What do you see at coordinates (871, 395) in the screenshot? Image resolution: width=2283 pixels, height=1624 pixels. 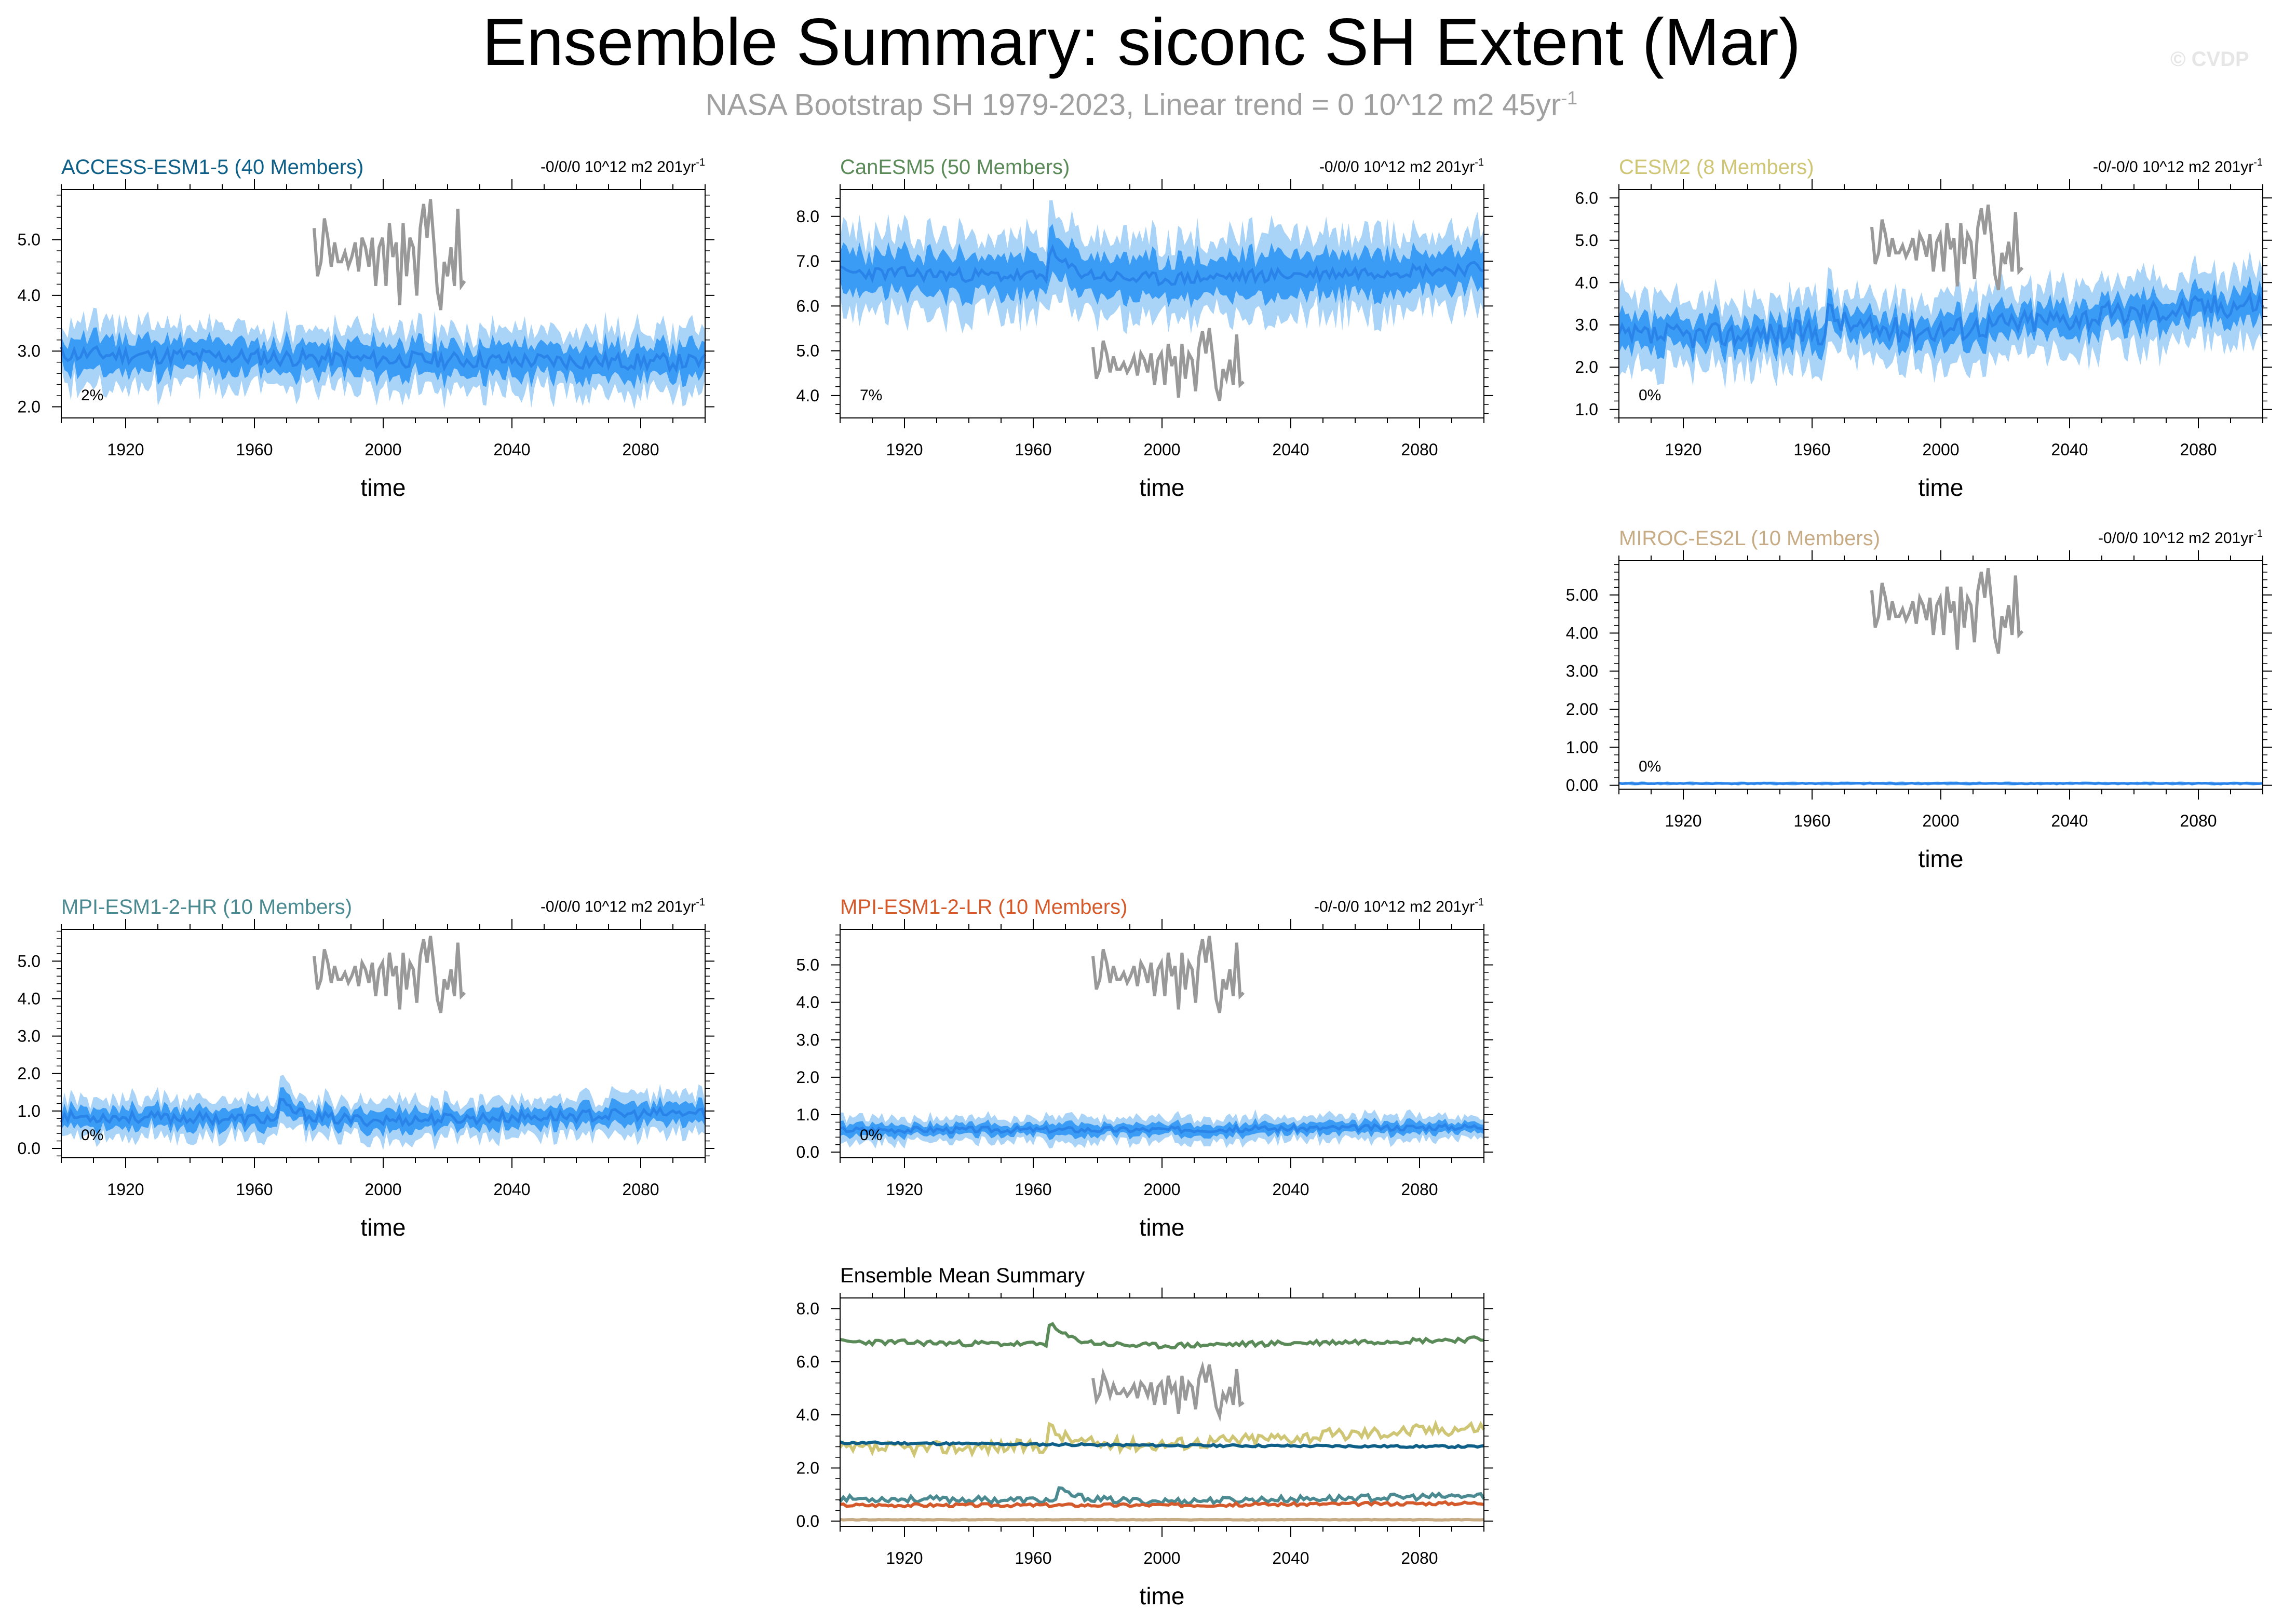 I see `percent-label: 7%` at bounding box center [871, 395].